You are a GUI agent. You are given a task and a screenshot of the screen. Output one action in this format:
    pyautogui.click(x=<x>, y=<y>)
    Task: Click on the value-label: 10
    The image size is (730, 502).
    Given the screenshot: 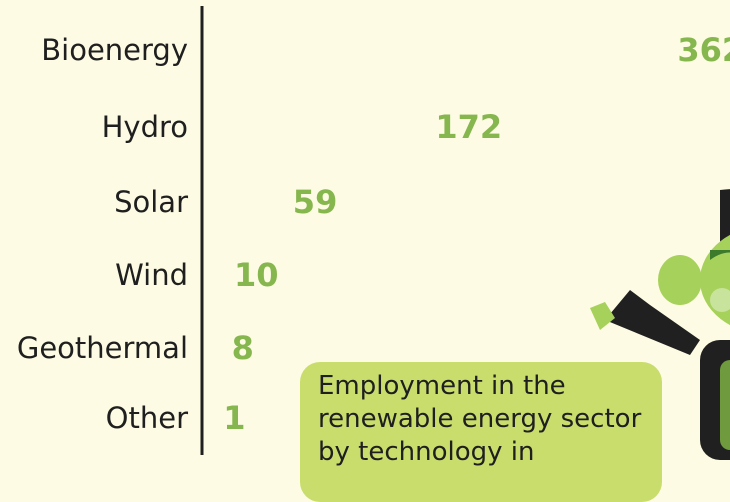 What is the action you would take?
    pyautogui.click(x=256, y=275)
    